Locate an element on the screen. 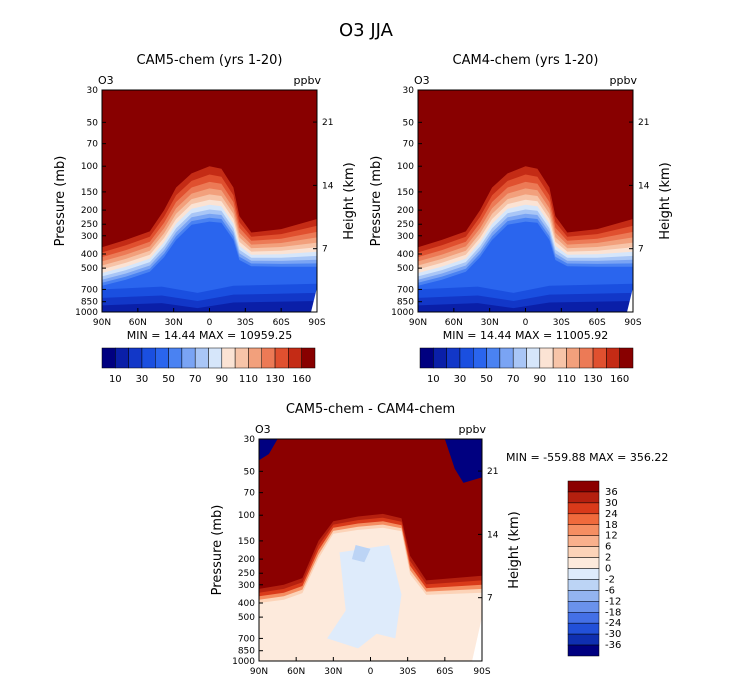 Image resolution: width=733 pixels, height=682 pixels. colorbar-label: -2 is located at coordinates (610, 579).